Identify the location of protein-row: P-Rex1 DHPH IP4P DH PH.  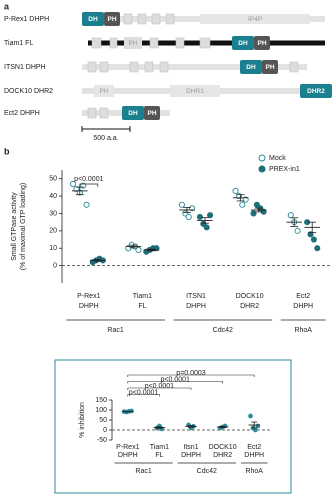
(164, 19).